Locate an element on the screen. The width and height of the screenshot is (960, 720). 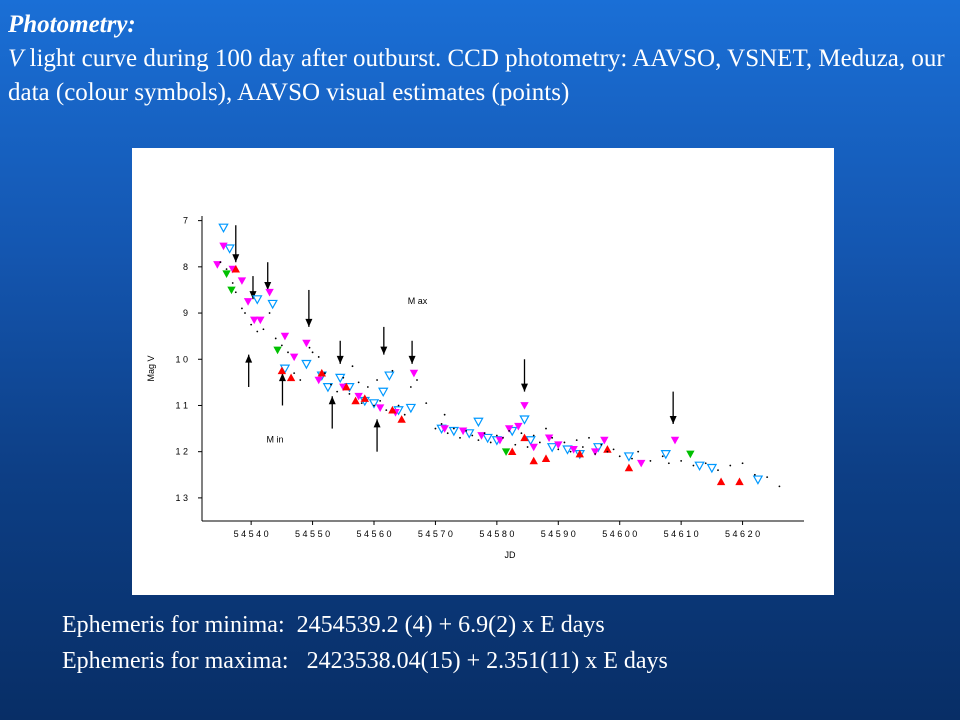
ephemeris-minima-label: Ephemeris for minima: is located at coordinates (173, 625).